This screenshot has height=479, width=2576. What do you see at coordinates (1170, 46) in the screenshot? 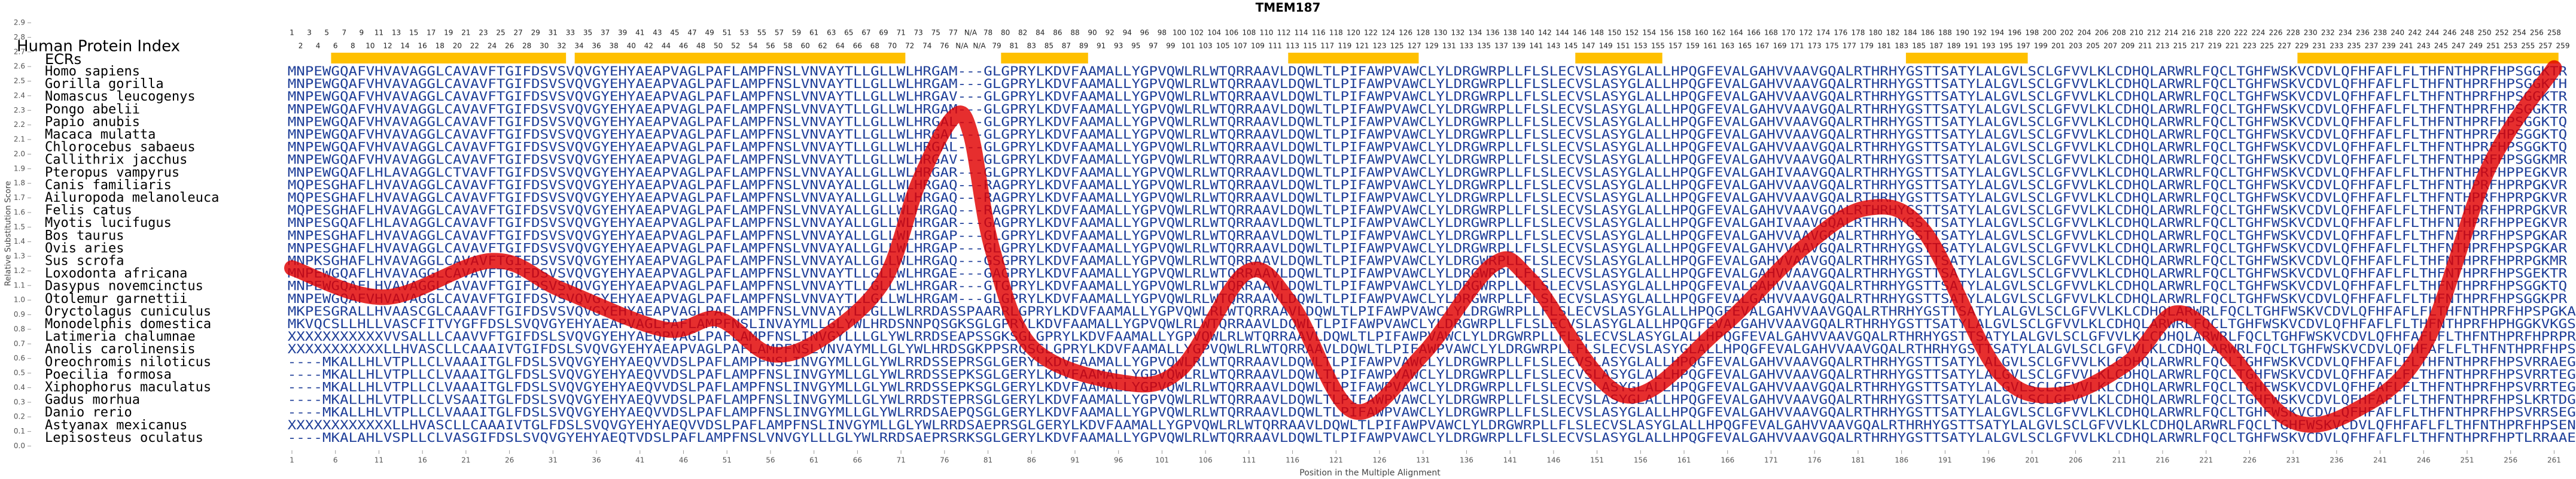
I see `protein-index: 99` at bounding box center [1170, 46].